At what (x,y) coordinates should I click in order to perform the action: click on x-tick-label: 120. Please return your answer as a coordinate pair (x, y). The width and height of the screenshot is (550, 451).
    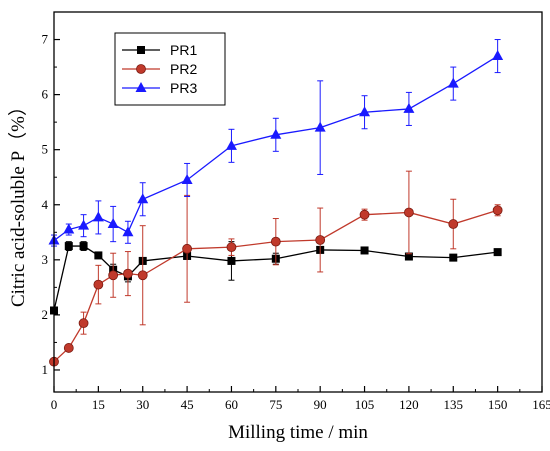
    Looking at the image, I should click on (409, 404).